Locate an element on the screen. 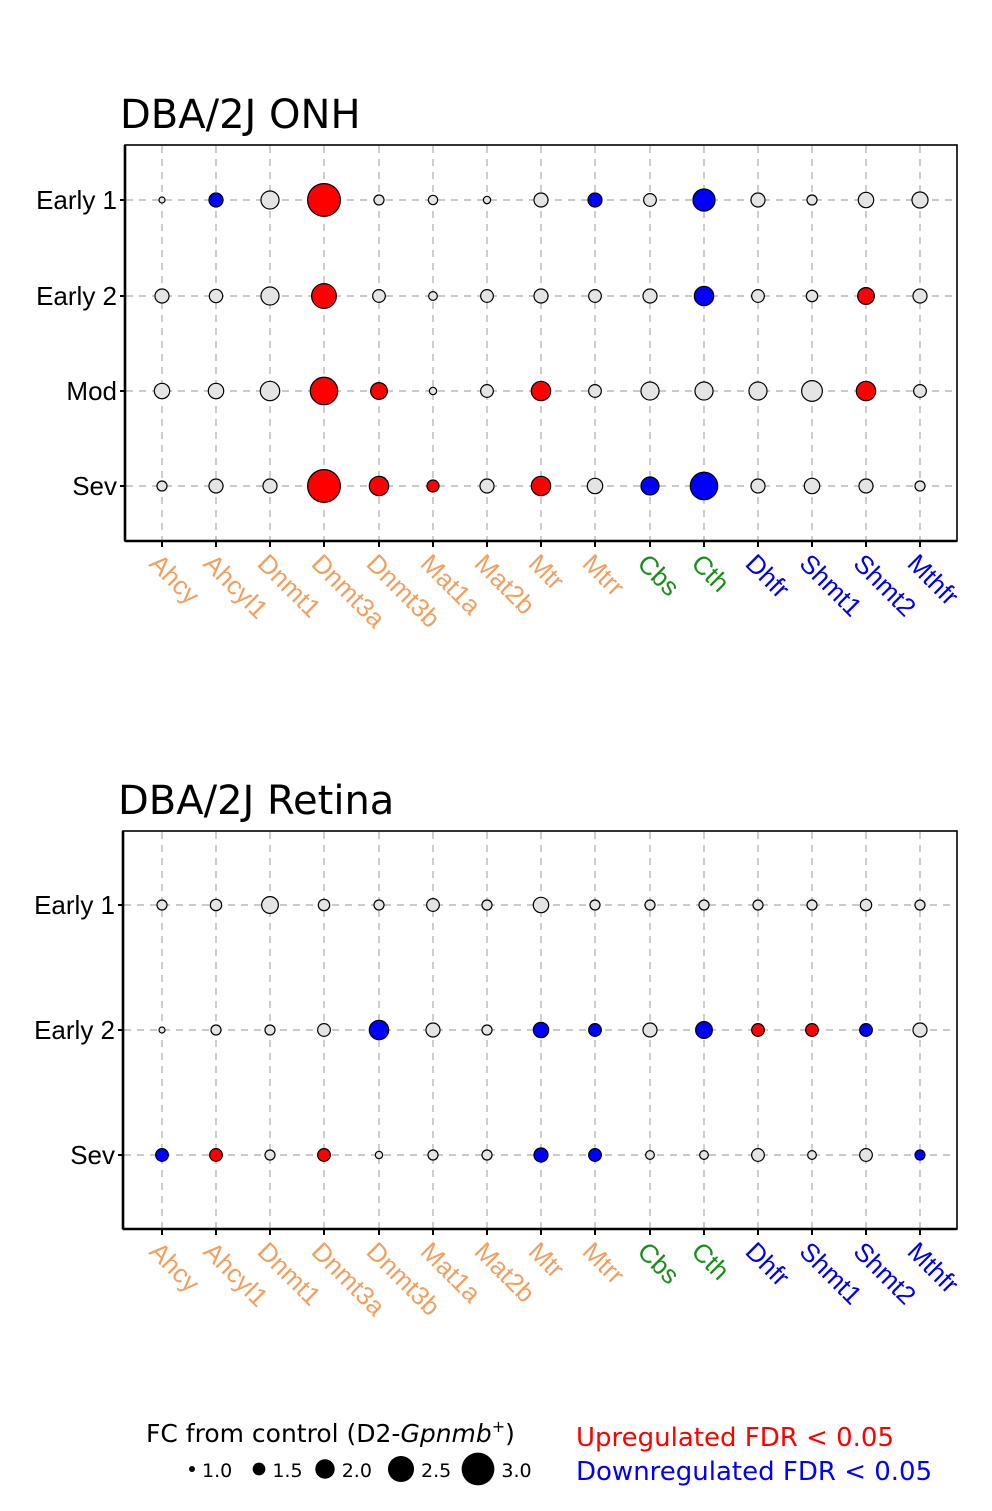 The width and height of the screenshot is (992, 1511). point-onh-early-2-dnmt3b is located at coordinates (379, 296).